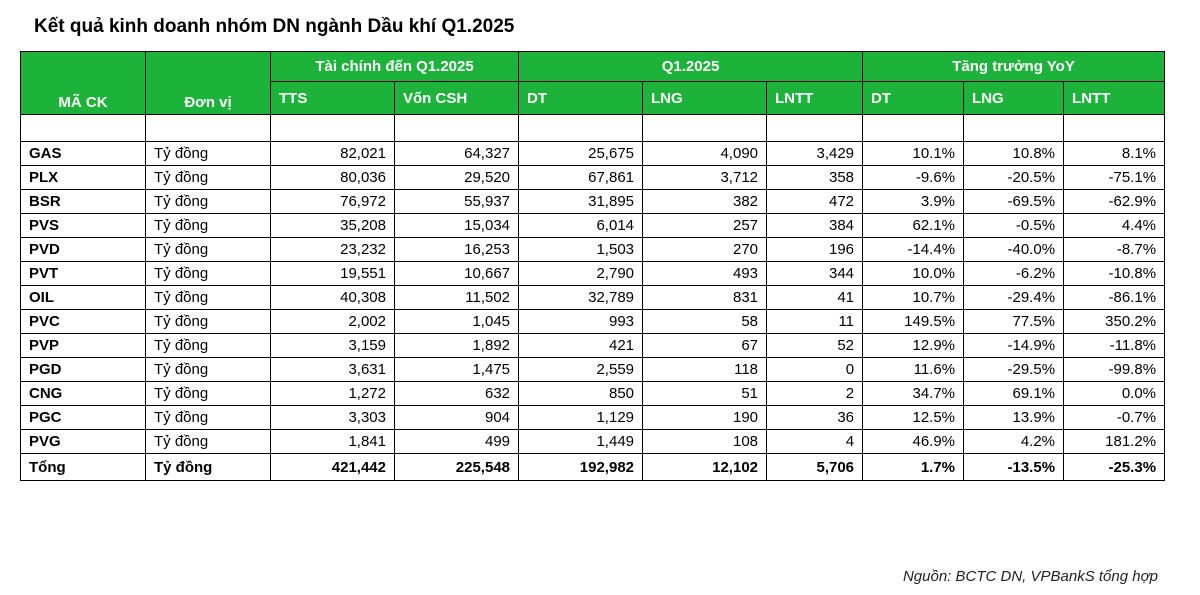 The width and height of the screenshot is (1200, 595). Describe the element at coordinates (456, 345) in the screenshot. I see `von-csh-cell: 1,892` at that location.